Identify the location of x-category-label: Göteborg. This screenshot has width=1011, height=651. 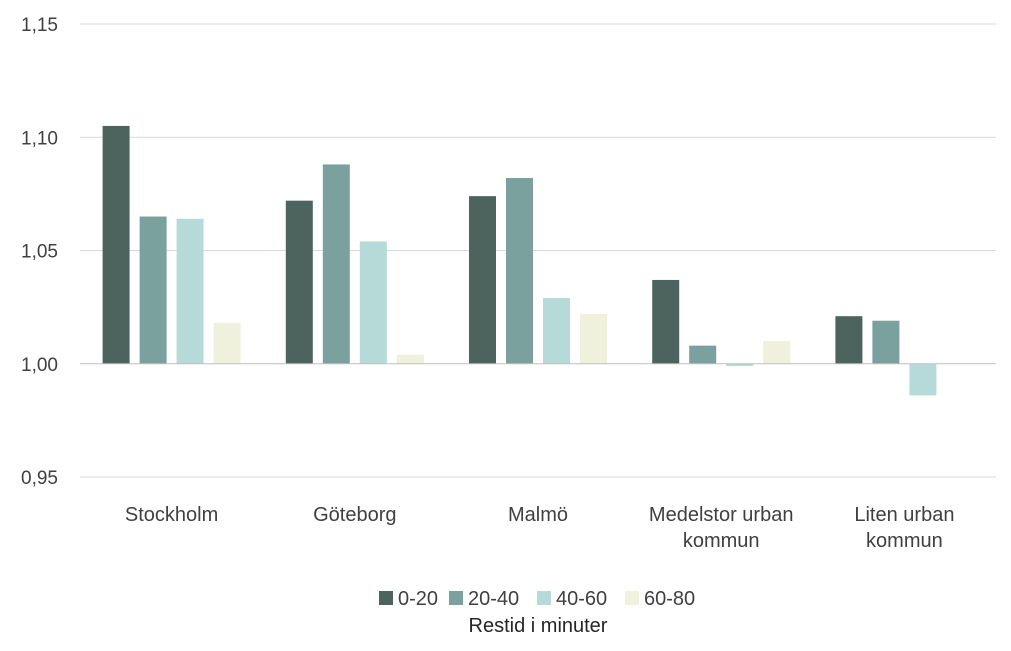
(354, 515).